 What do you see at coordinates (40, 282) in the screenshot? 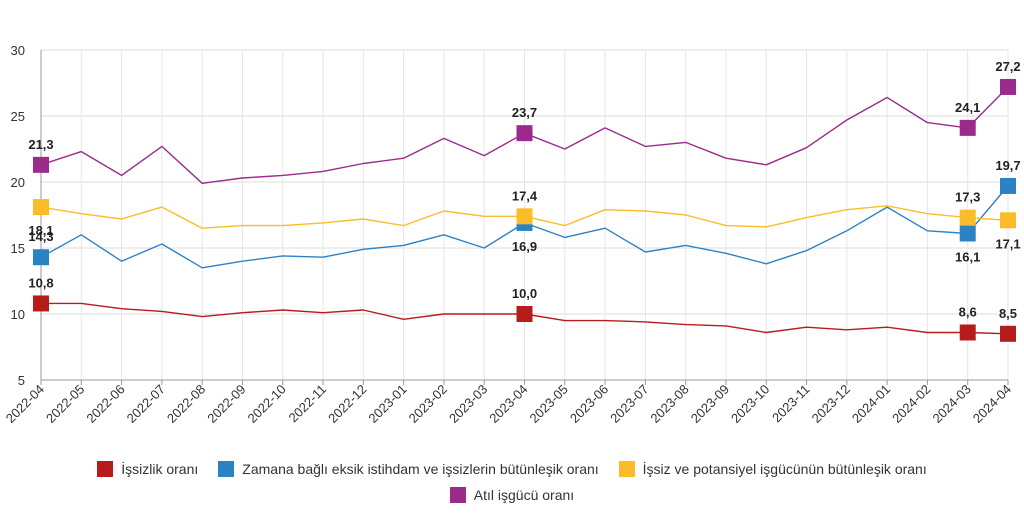
I see `data-label-0: 10,8` at bounding box center [40, 282].